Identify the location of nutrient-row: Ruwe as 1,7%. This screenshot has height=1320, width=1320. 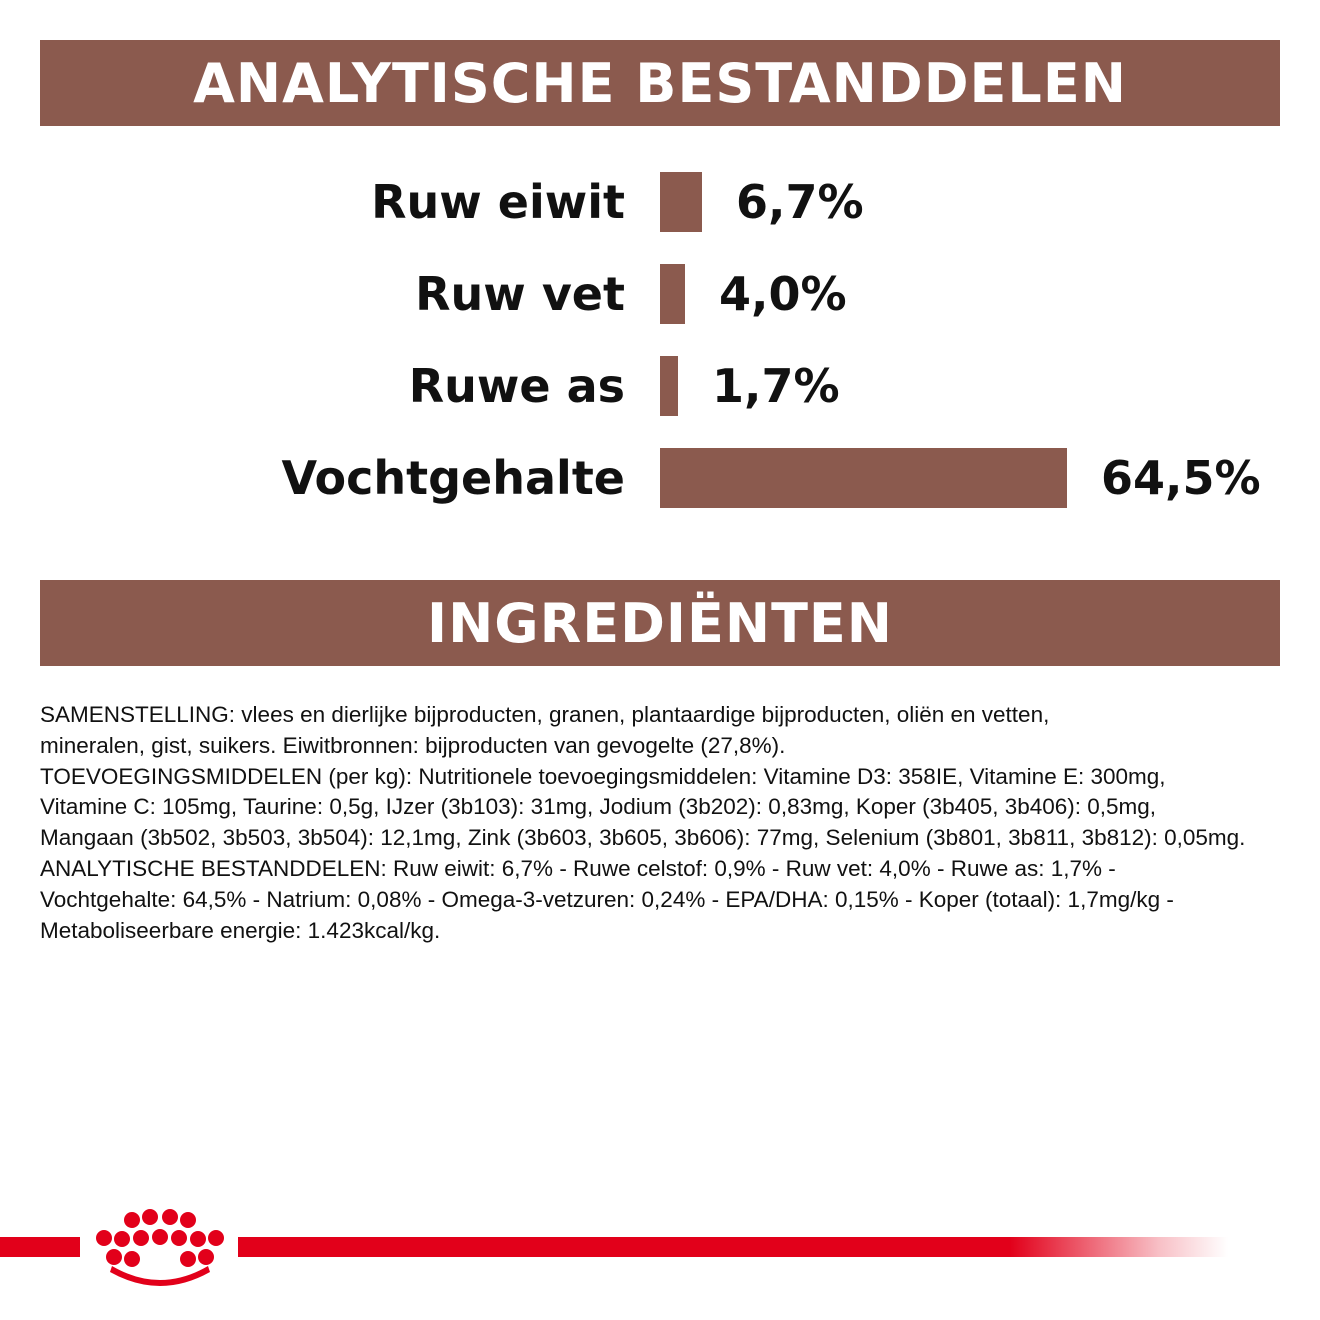
(660, 386).